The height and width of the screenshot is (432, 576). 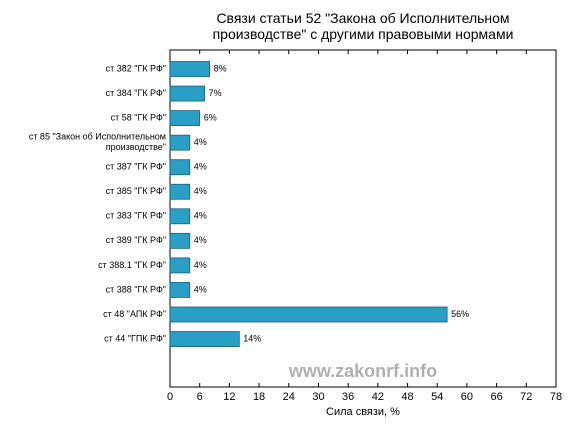 What do you see at coordinates (363, 412) in the screenshot?
I see `x-axis-label: Сила связи, %` at bounding box center [363, 412].